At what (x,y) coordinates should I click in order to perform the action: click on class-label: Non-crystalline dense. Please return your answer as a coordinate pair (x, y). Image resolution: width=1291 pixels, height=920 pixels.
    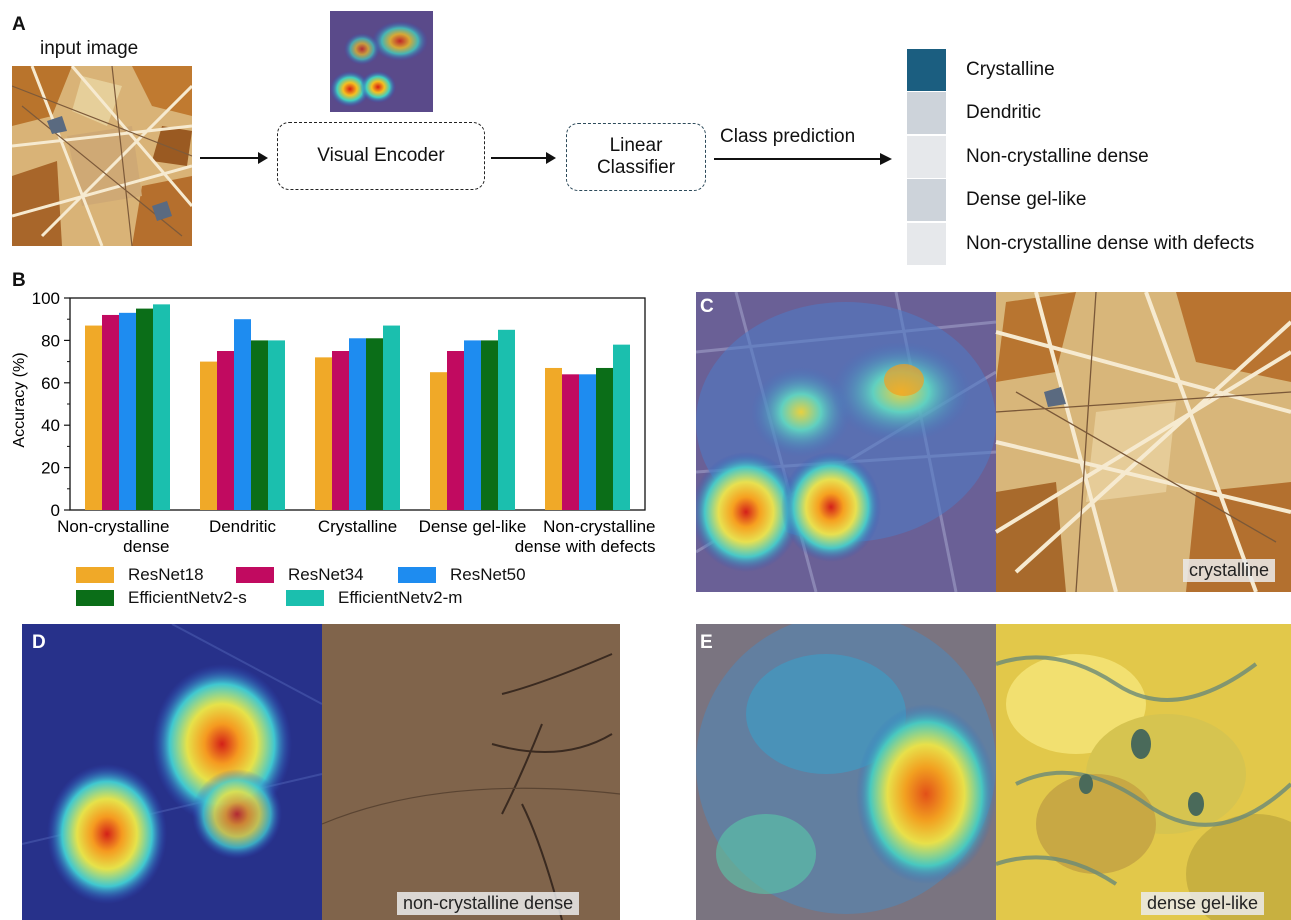
    Looking at the image, I should click on (1057, 156).